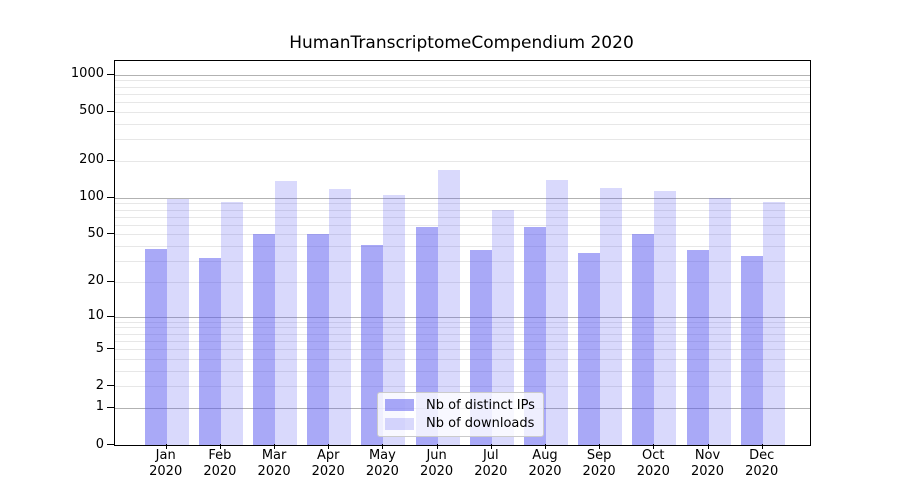  Describe the element at coordinates (166, 463) in the screenshot. I see `x-tick-label-jan: Jan 2020` at that location.